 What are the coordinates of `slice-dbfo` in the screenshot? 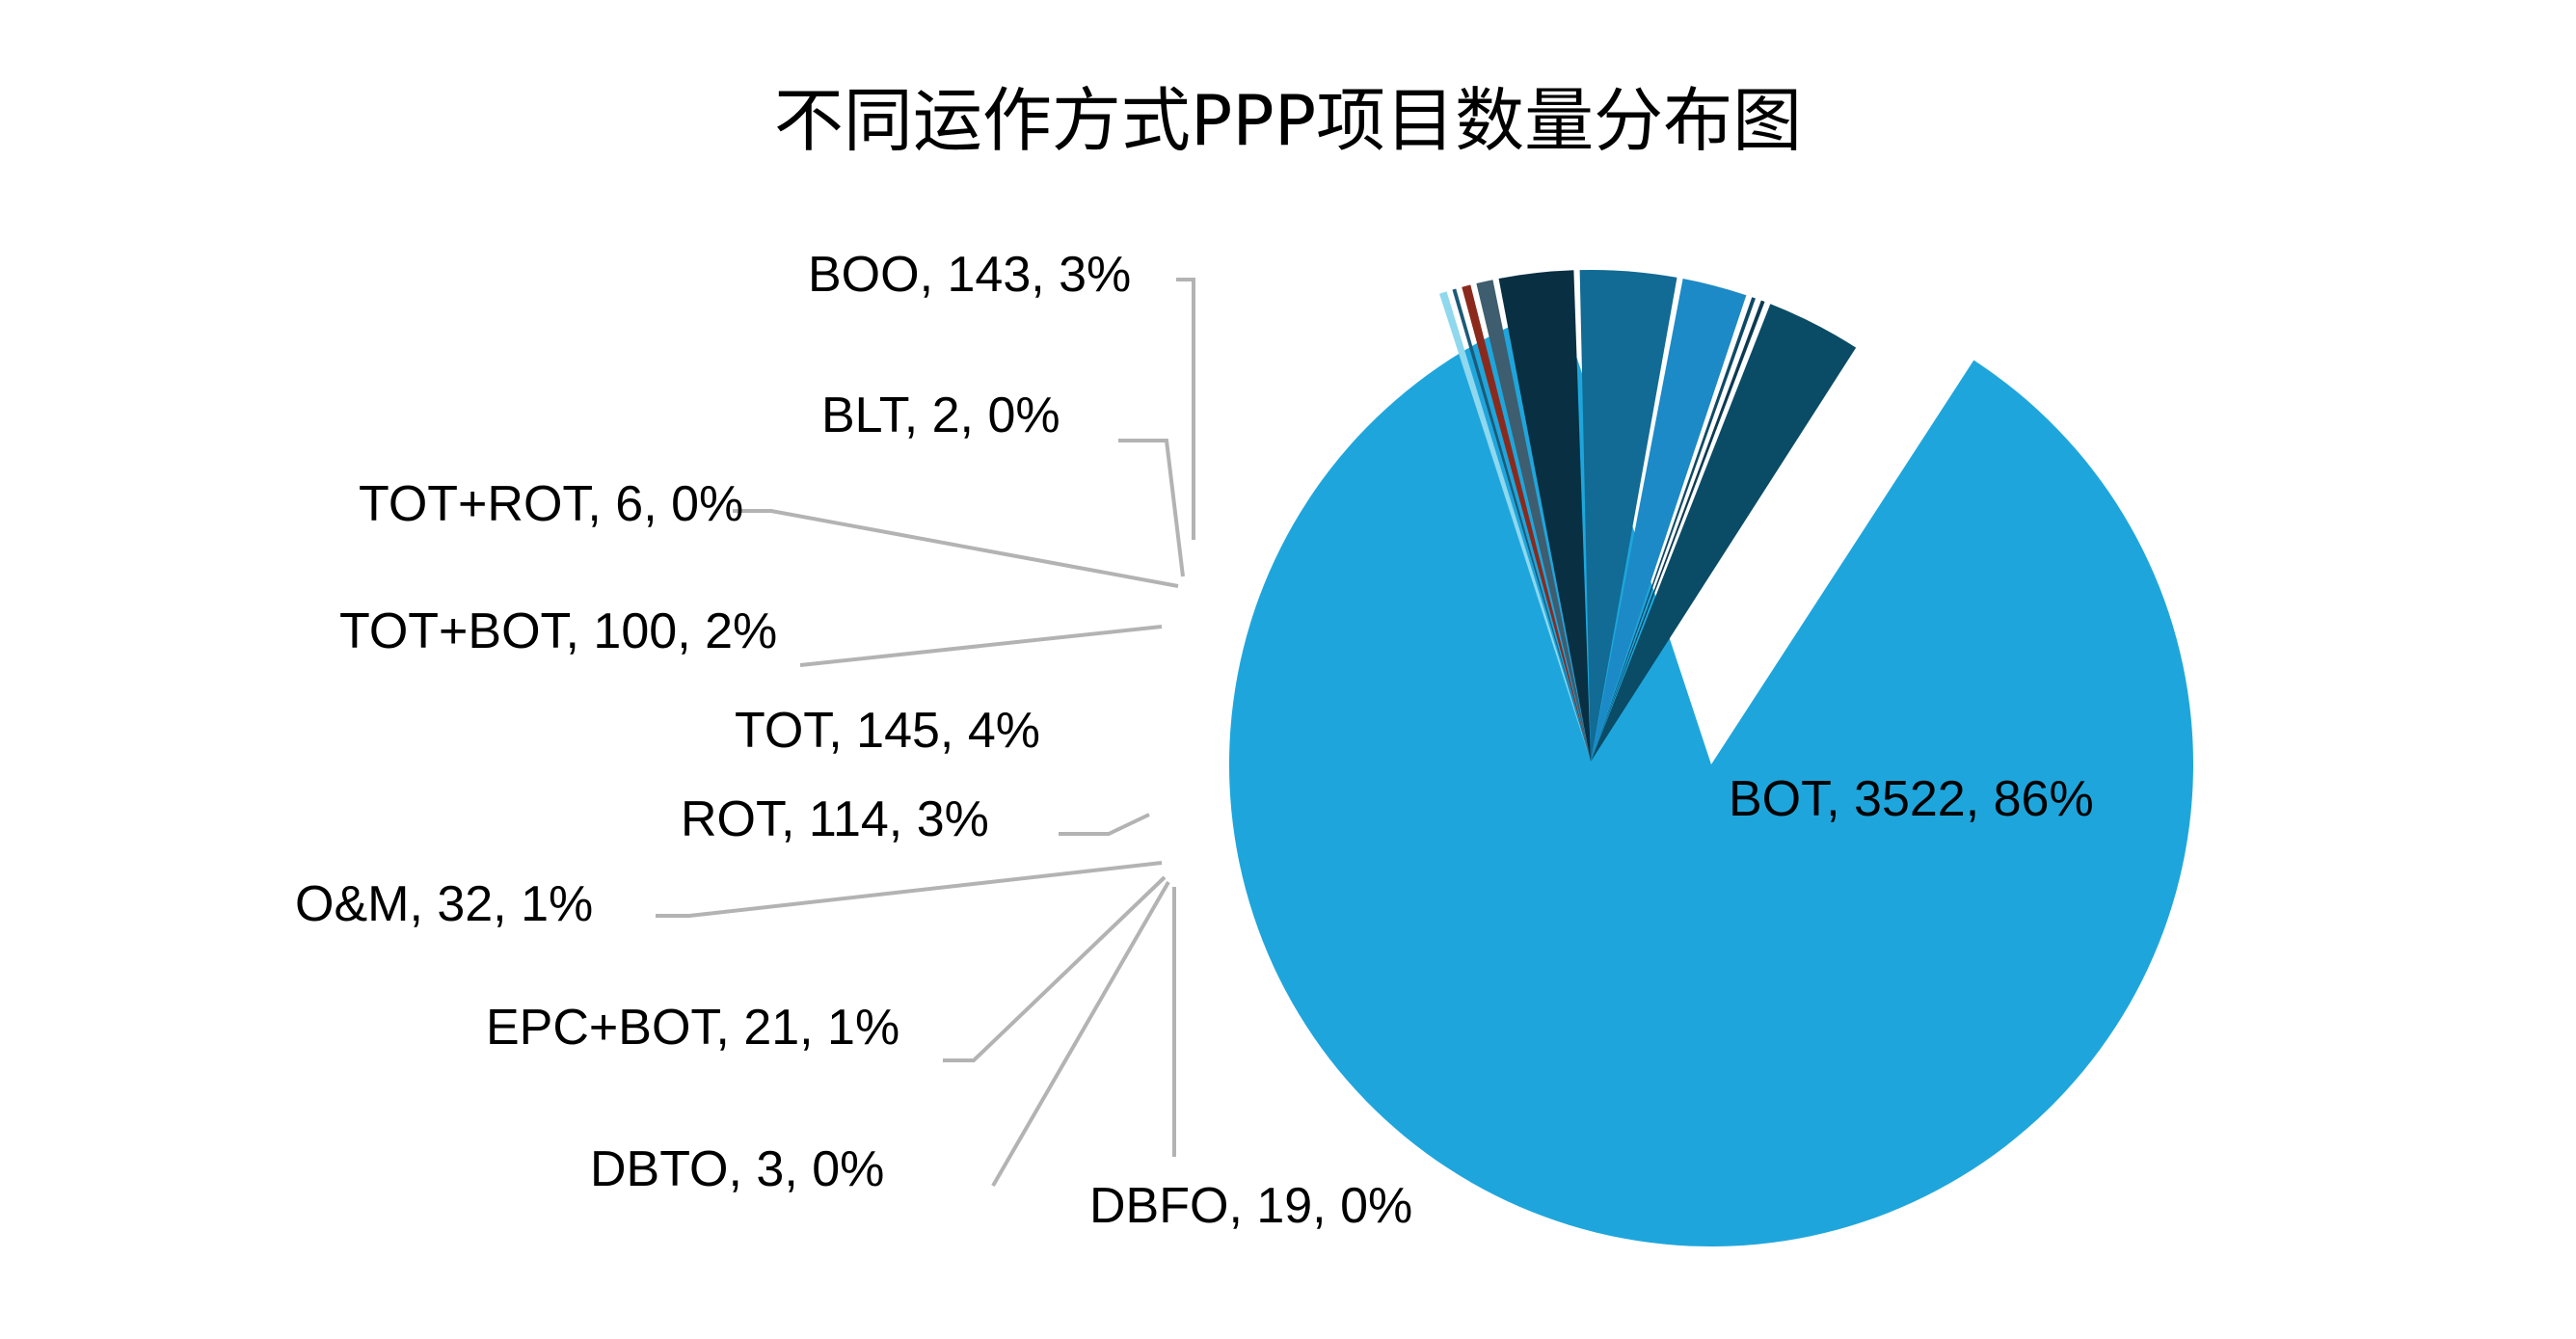 It's located at (1515, 526).